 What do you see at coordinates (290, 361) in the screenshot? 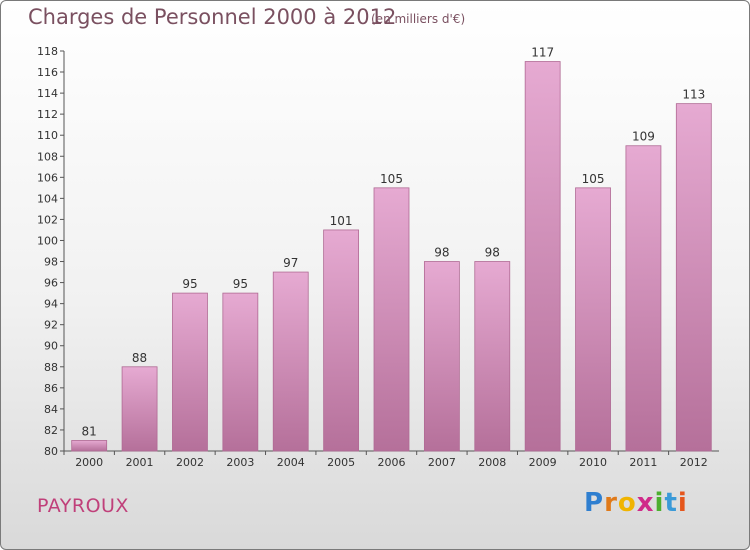
I see `bar-2004` at bounding box center [290, 361].